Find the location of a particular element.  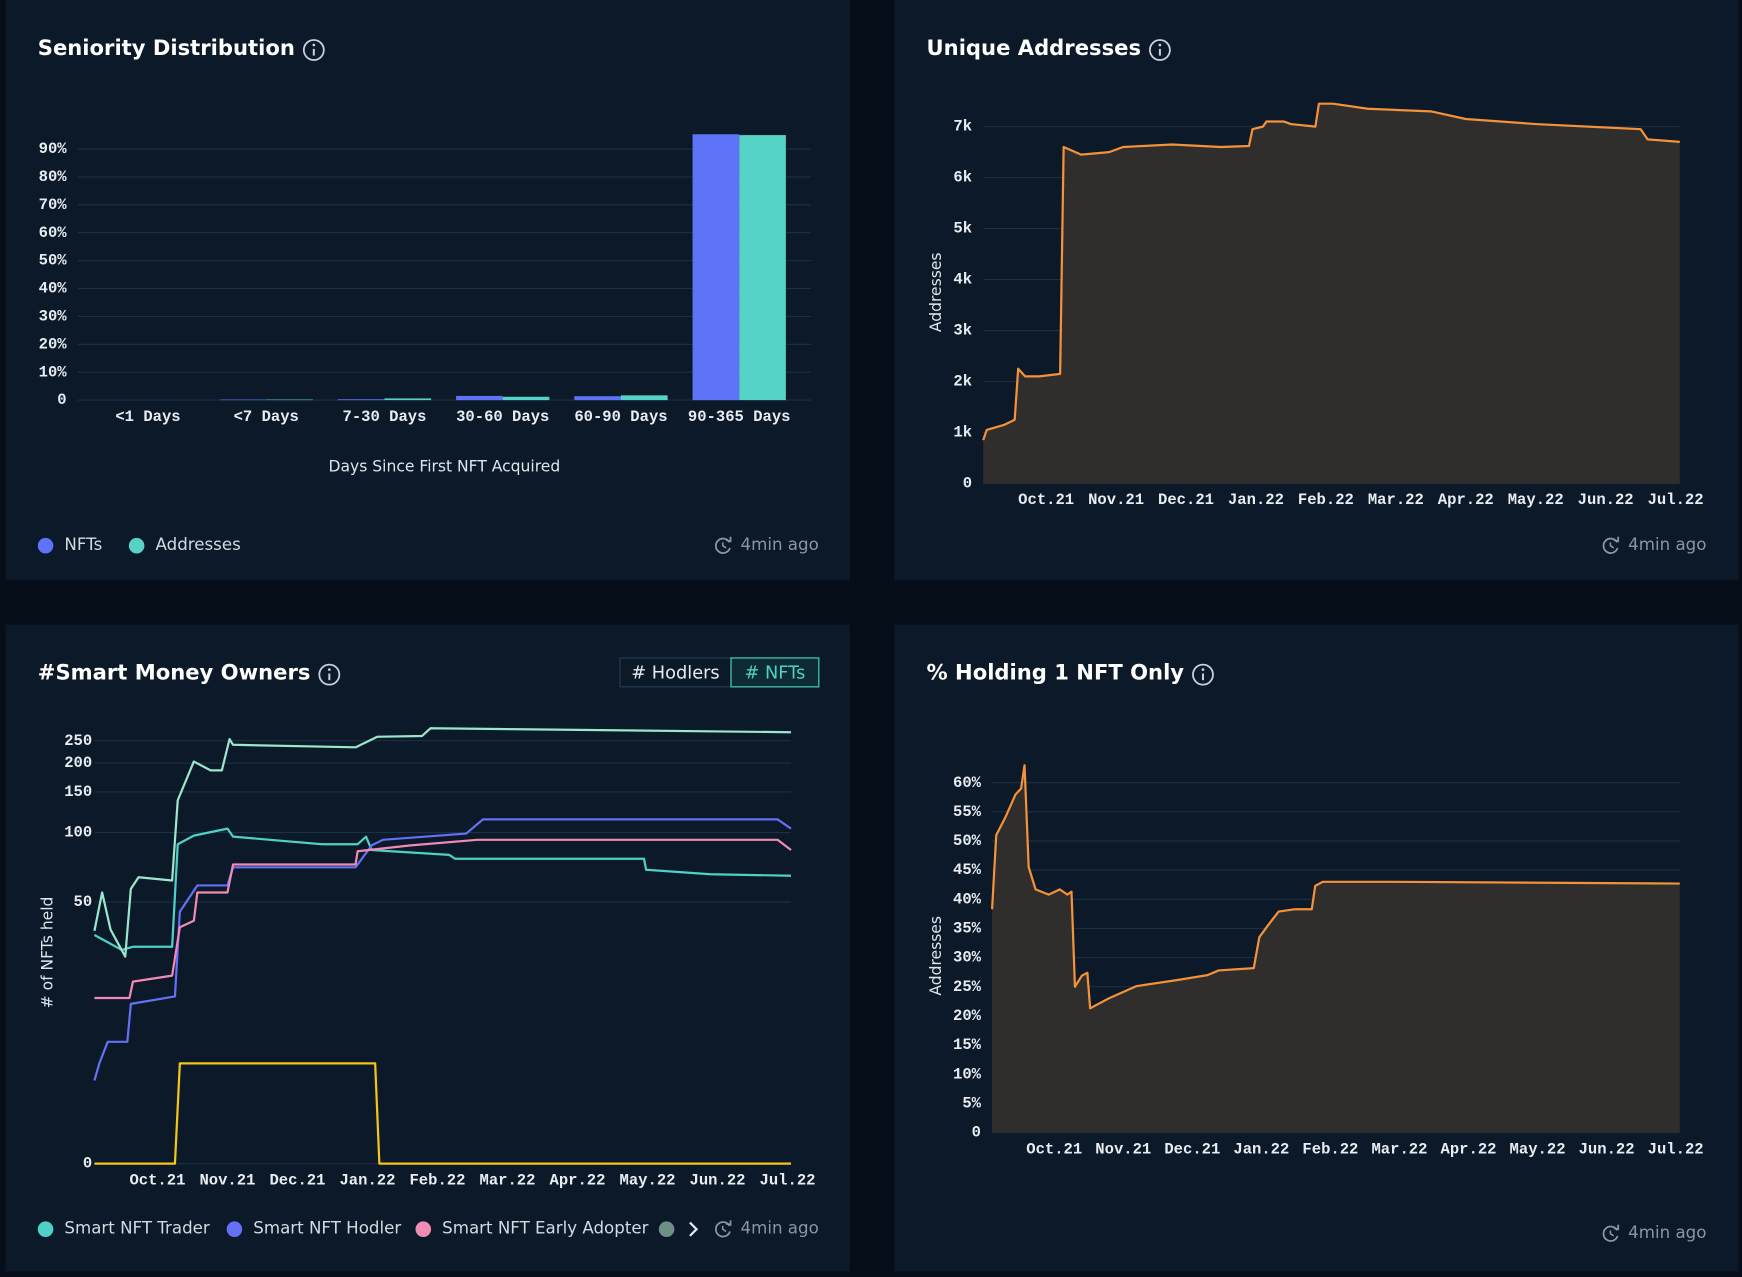

y-axis-title: # of NFTs held is located at coordinates (47, 953).